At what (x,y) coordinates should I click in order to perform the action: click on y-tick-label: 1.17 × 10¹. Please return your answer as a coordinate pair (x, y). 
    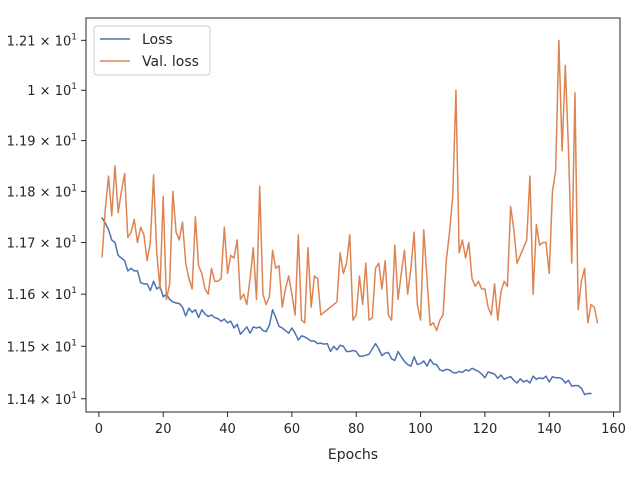
    Looking at the image, I should click on (42, 243).